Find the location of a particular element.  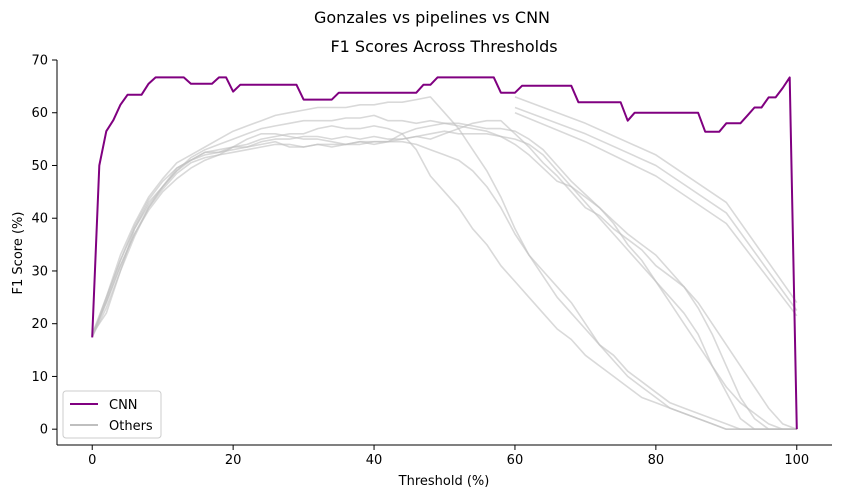

chart-title: F1 Scores Across Thresholds is located at coordinates (443, 46).